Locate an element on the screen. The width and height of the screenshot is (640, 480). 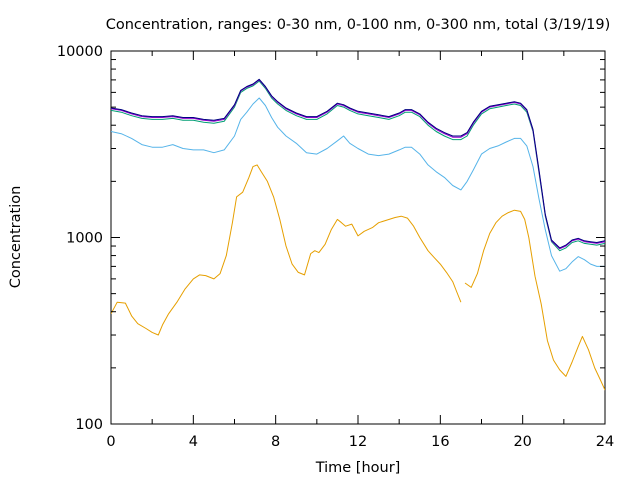
y-axis-label: Concentration is located at coordinates (16, 237).